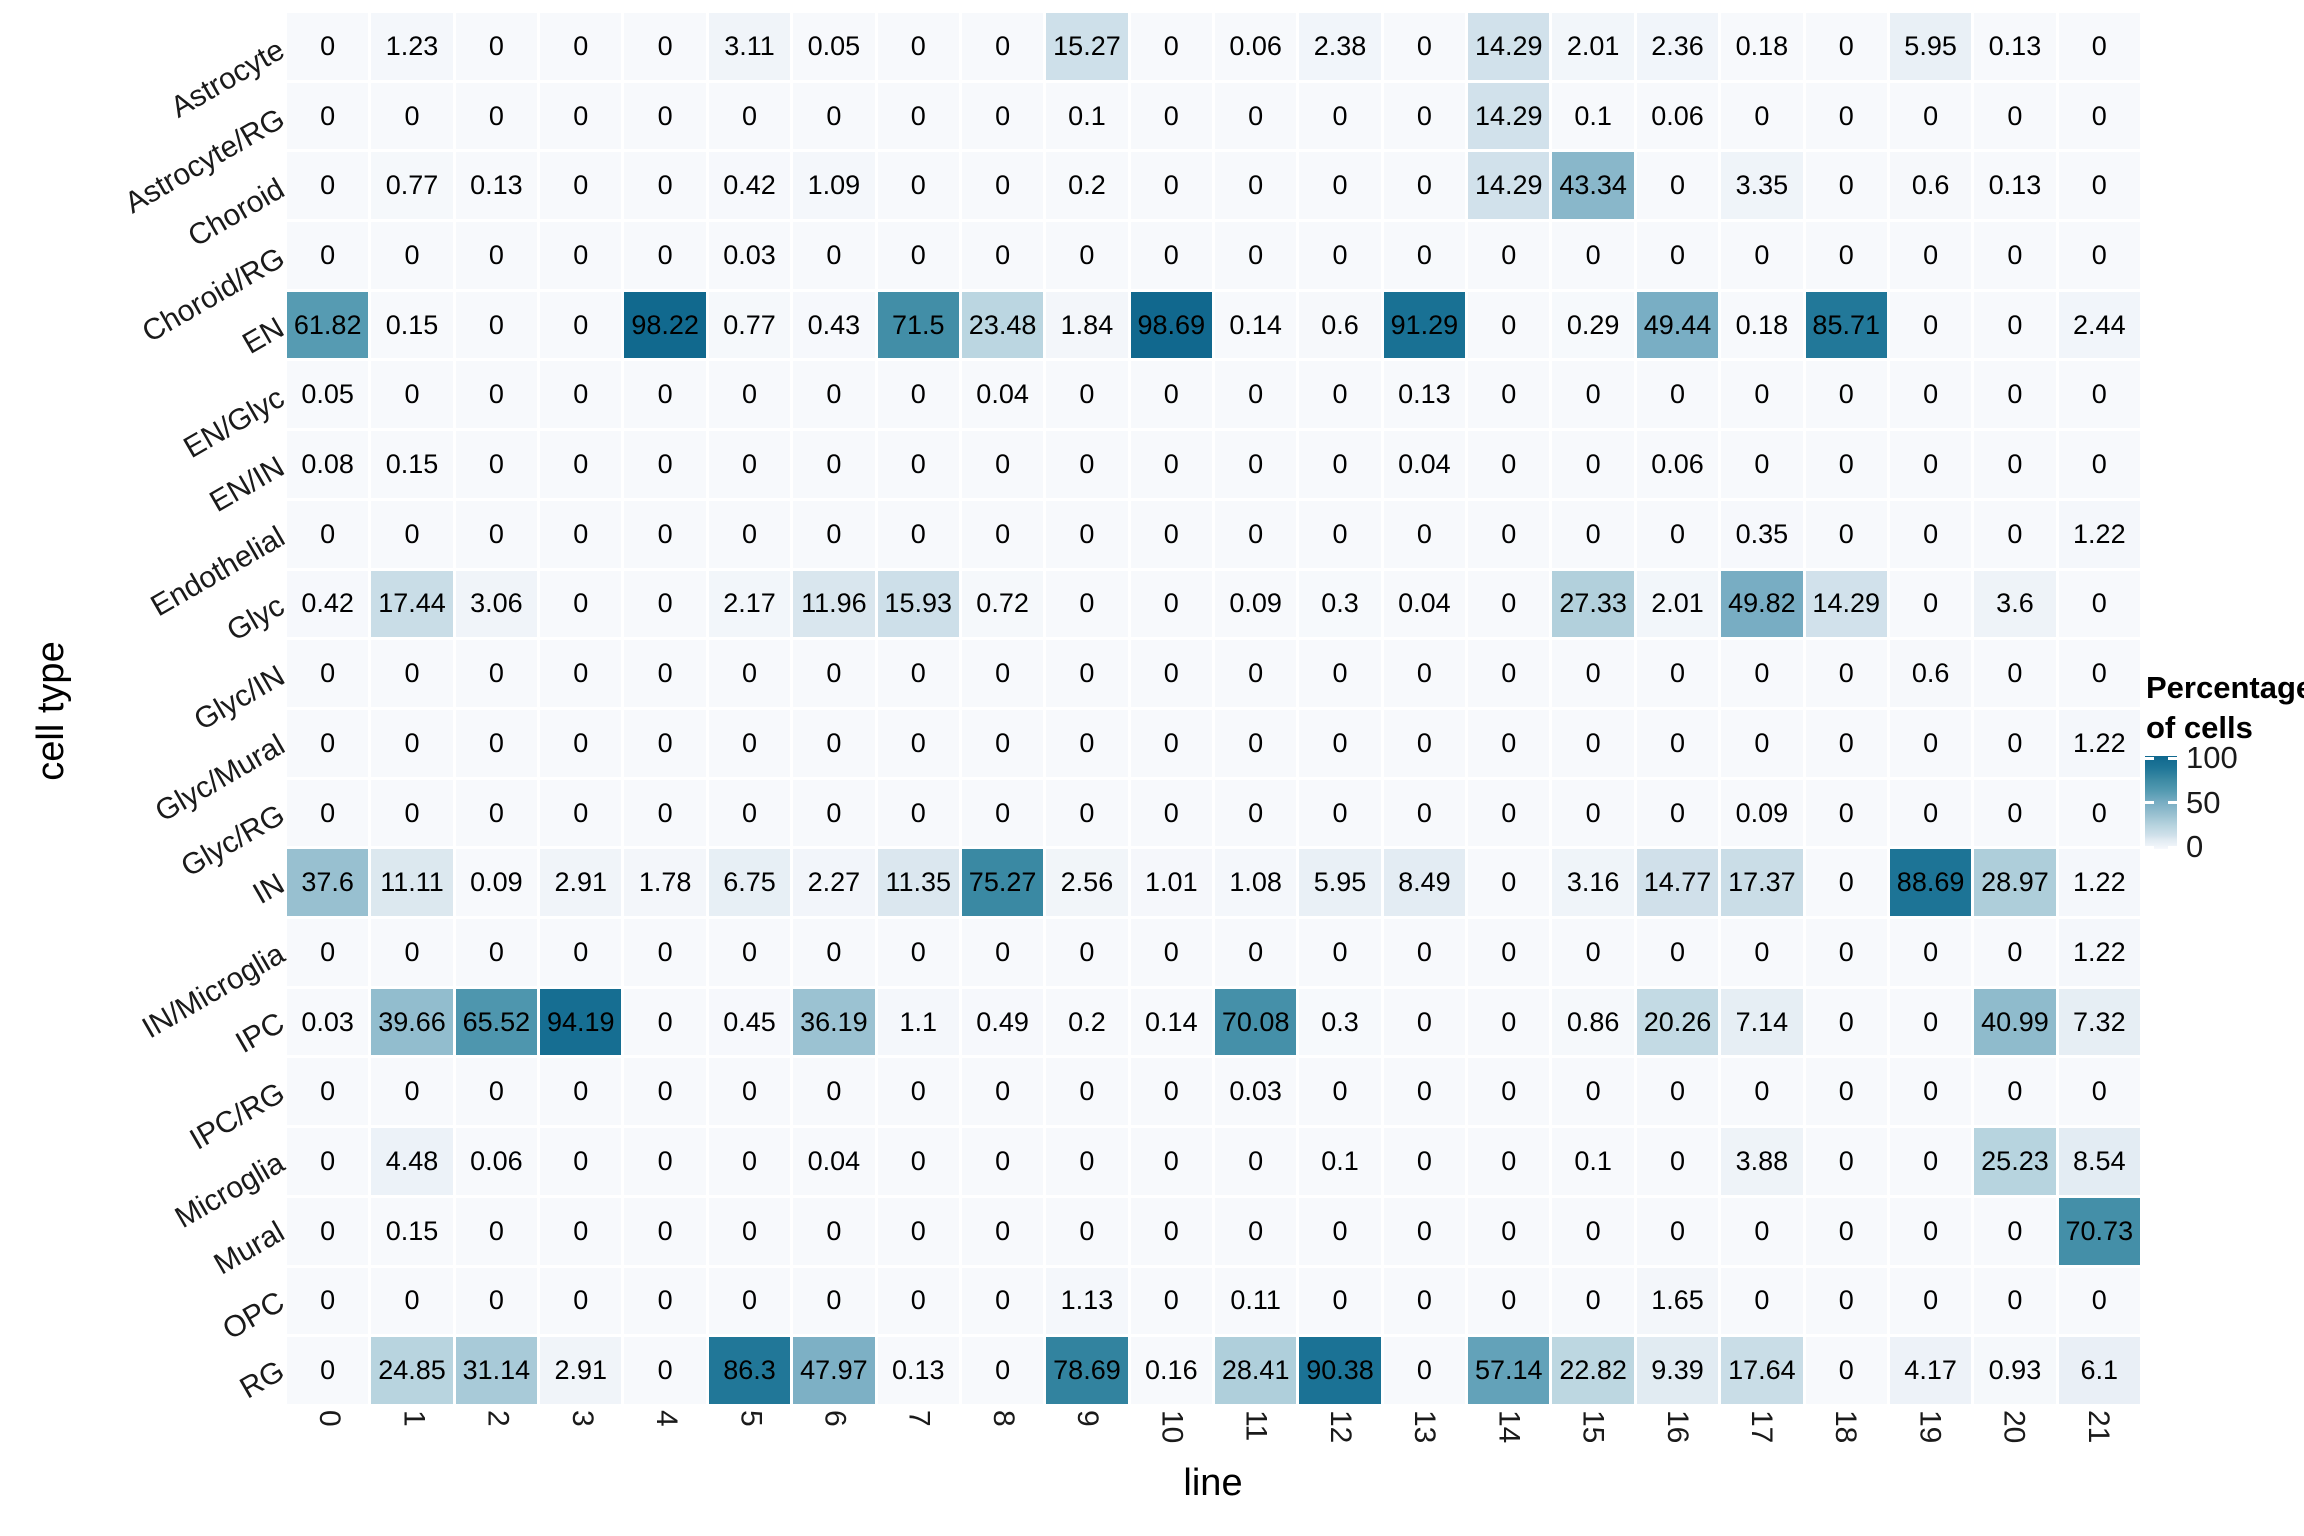 This screenshot has height=1536, width=2304. I want to click on heatmap-cell: 11.35, so click(918, 883).